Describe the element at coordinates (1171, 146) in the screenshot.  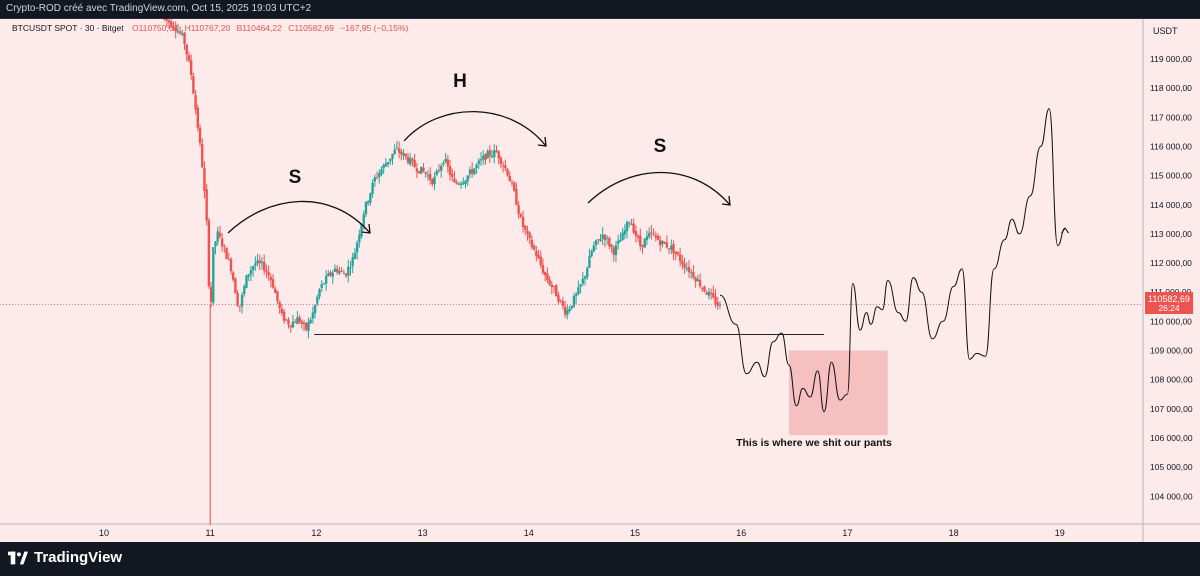
I see `price-tick-label: 116 000,00` at that location.